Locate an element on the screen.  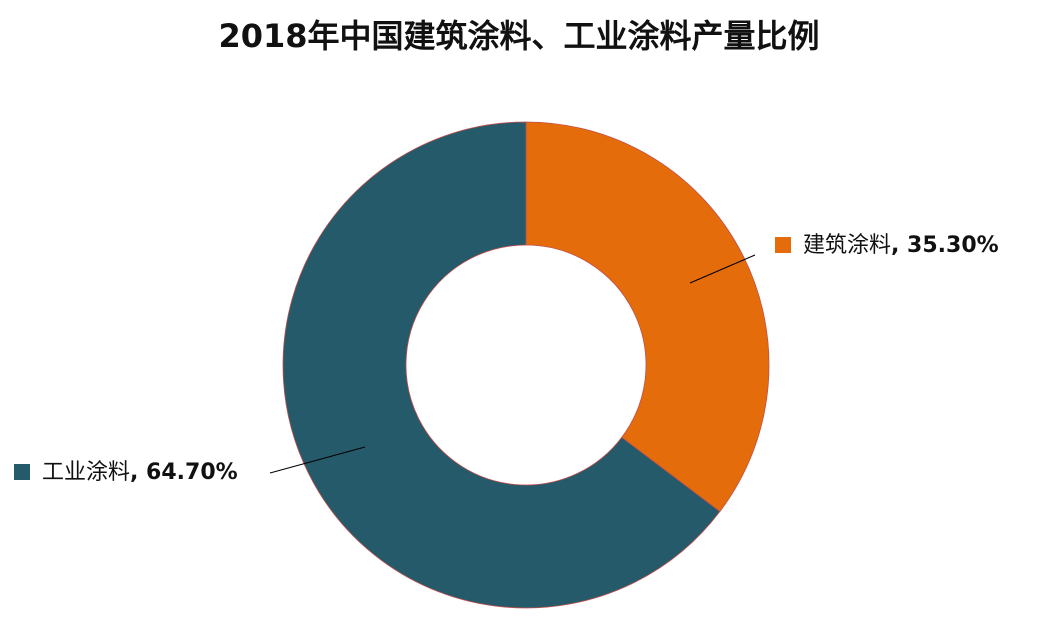
chart-title: 2018年中国建筑涂料、工业涂料产量比例 is located at coordinates (518, 36).